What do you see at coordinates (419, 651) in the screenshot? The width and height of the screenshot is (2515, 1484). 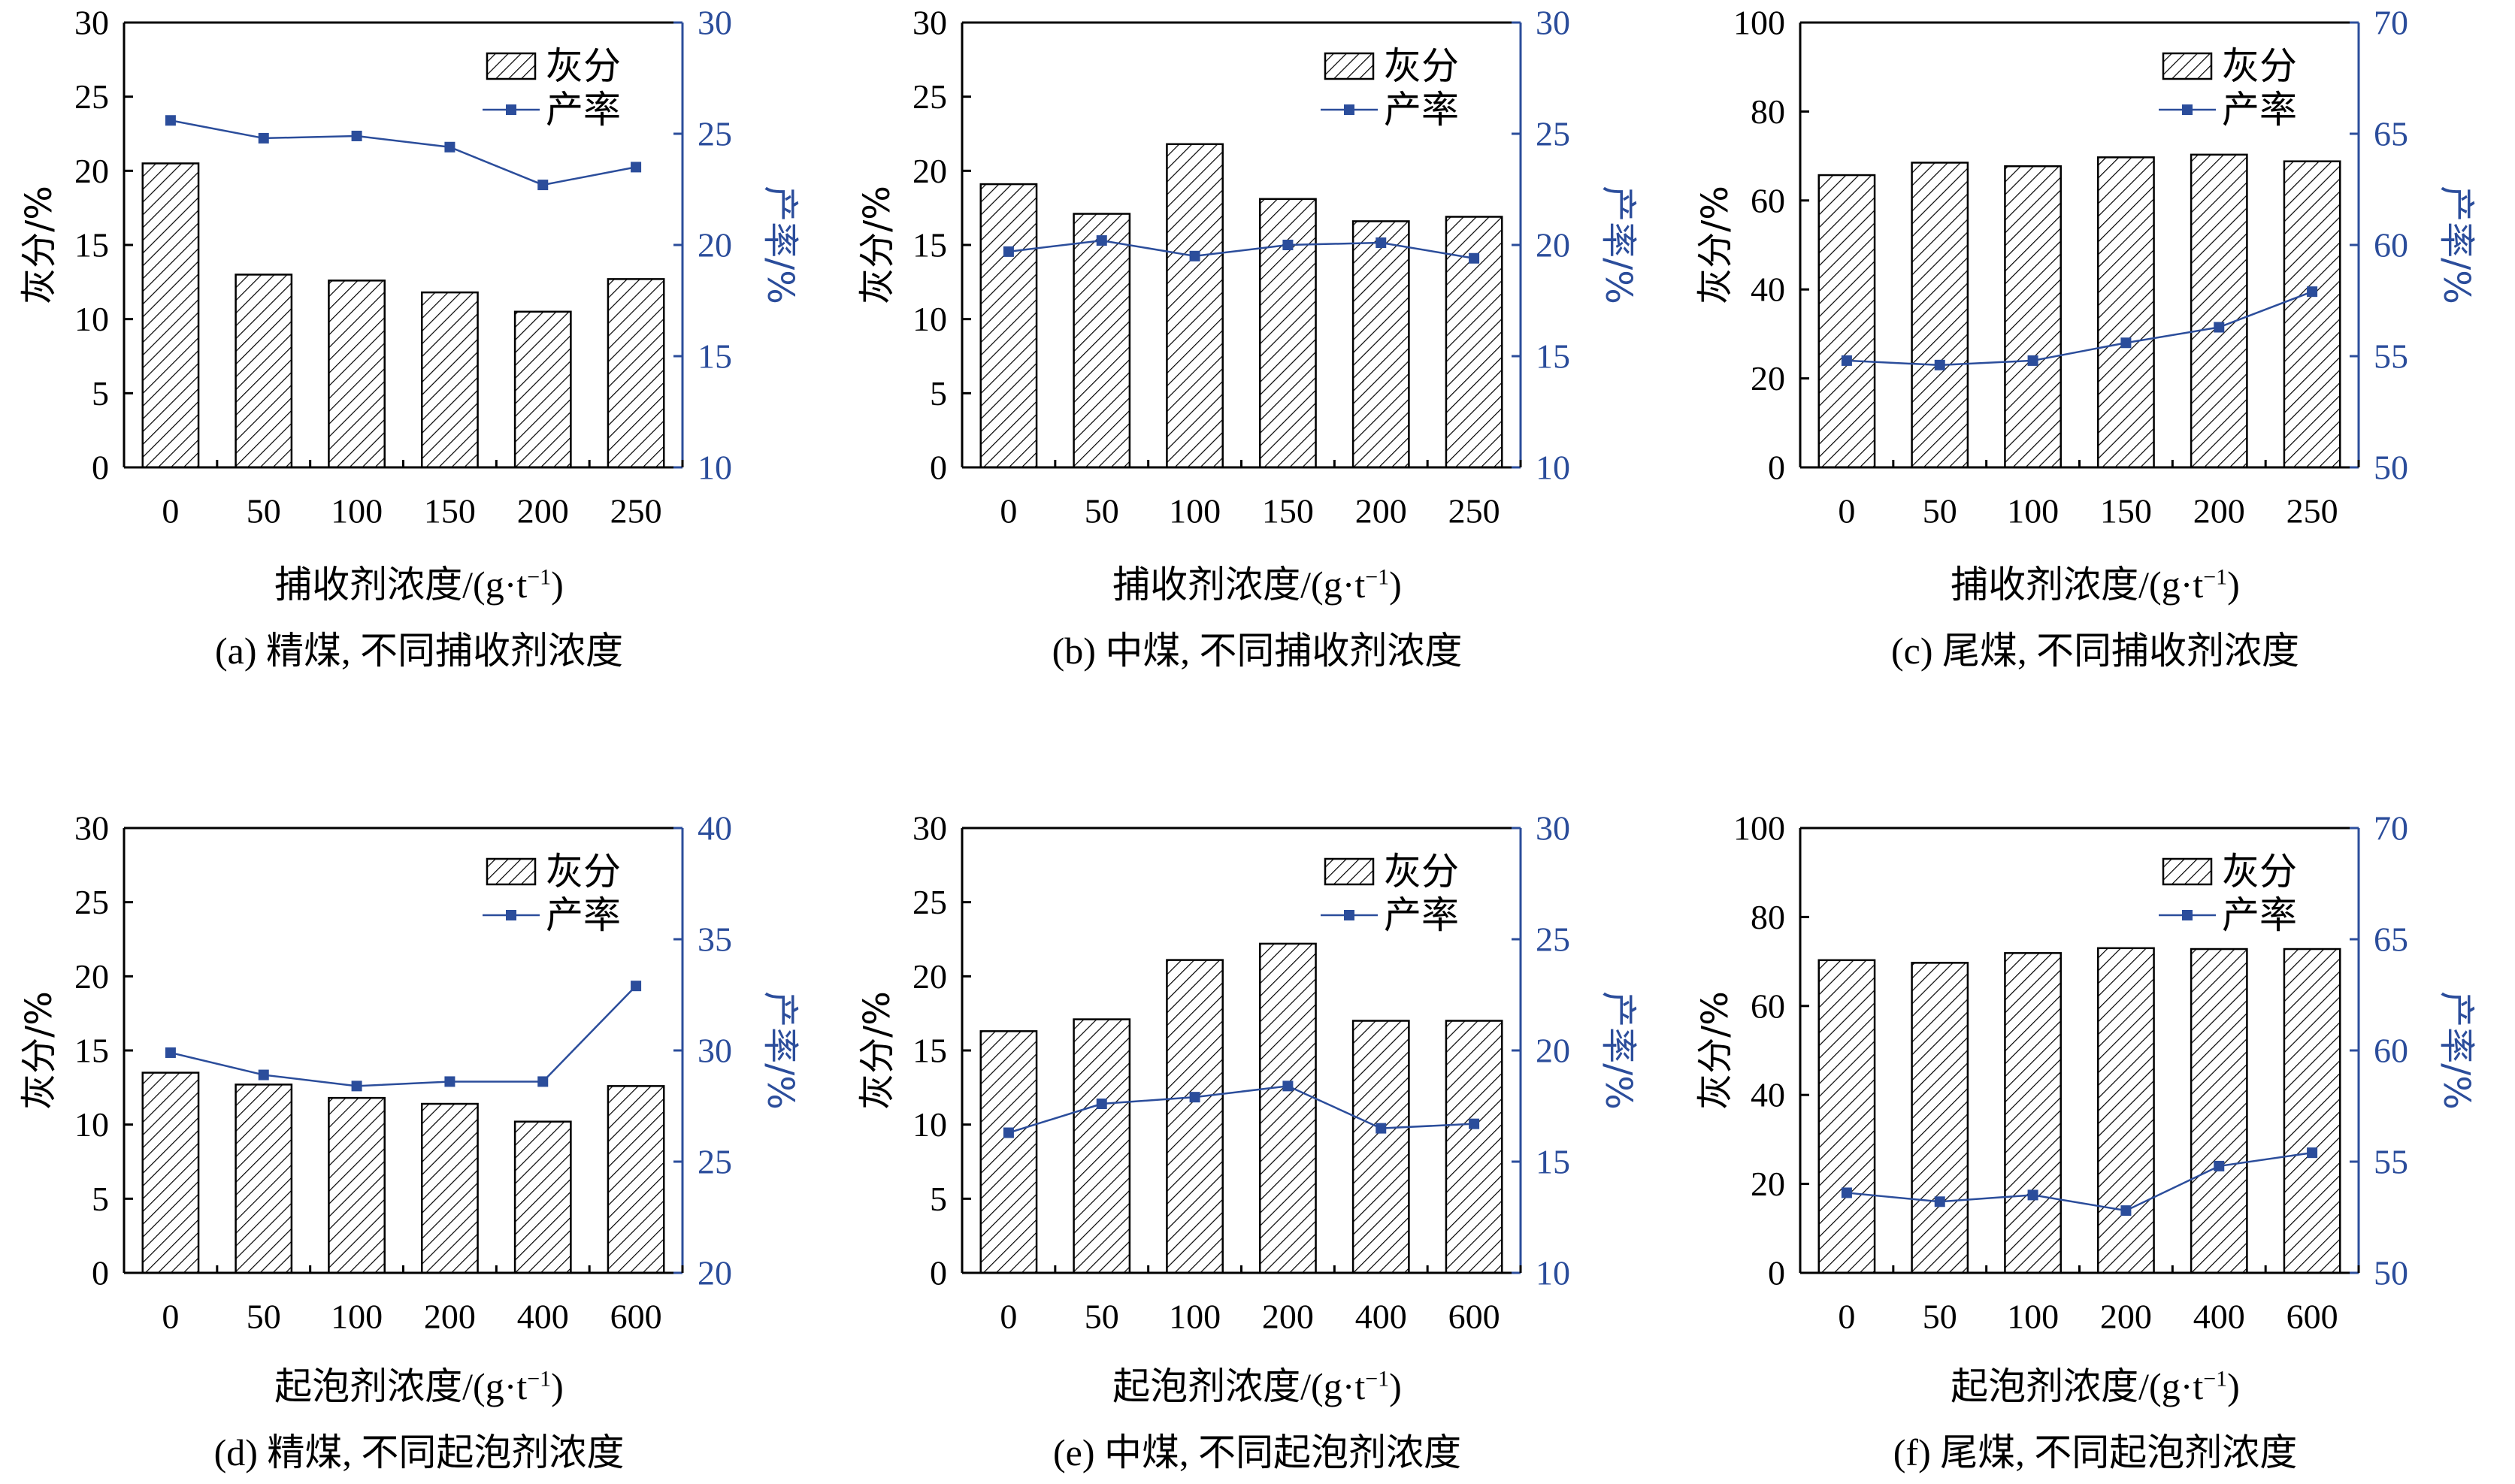 I see `chart-caption: (a) 精煤, 不同捕收剂浓度` at bounding box center [419, 651].